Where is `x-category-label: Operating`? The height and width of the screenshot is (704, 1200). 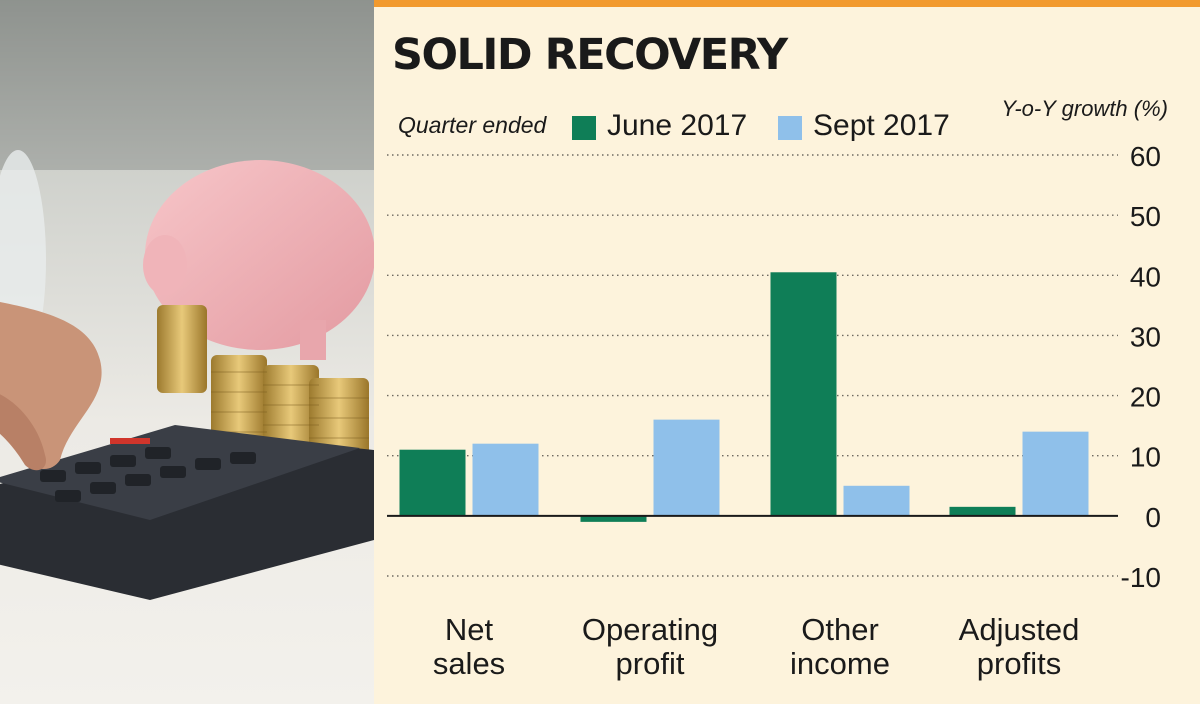 x-category-label: Operating is located at coordinates (650, 629).